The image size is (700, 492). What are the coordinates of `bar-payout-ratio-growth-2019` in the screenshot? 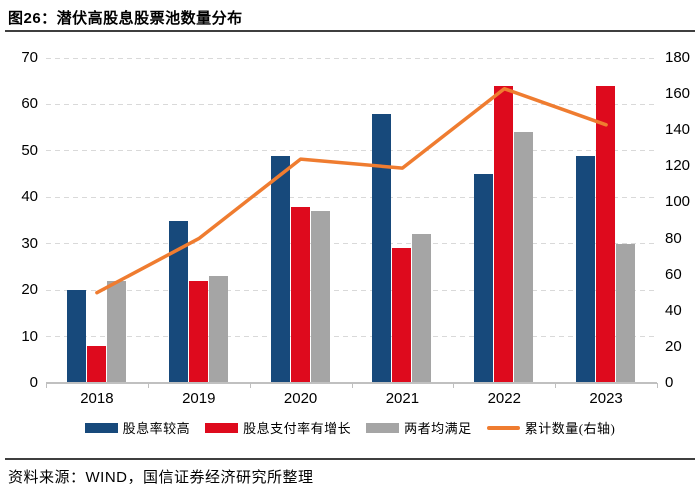 It's located at (198, 331).